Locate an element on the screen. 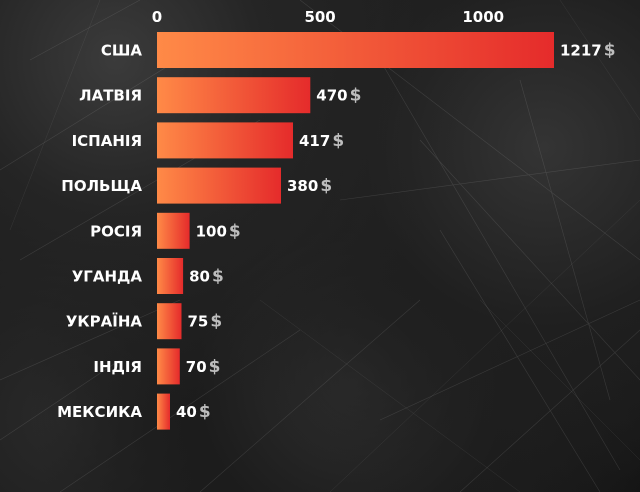 This screenshot has height=492, width=640. value-label: 380 $ is located at coordinates (309, 186).